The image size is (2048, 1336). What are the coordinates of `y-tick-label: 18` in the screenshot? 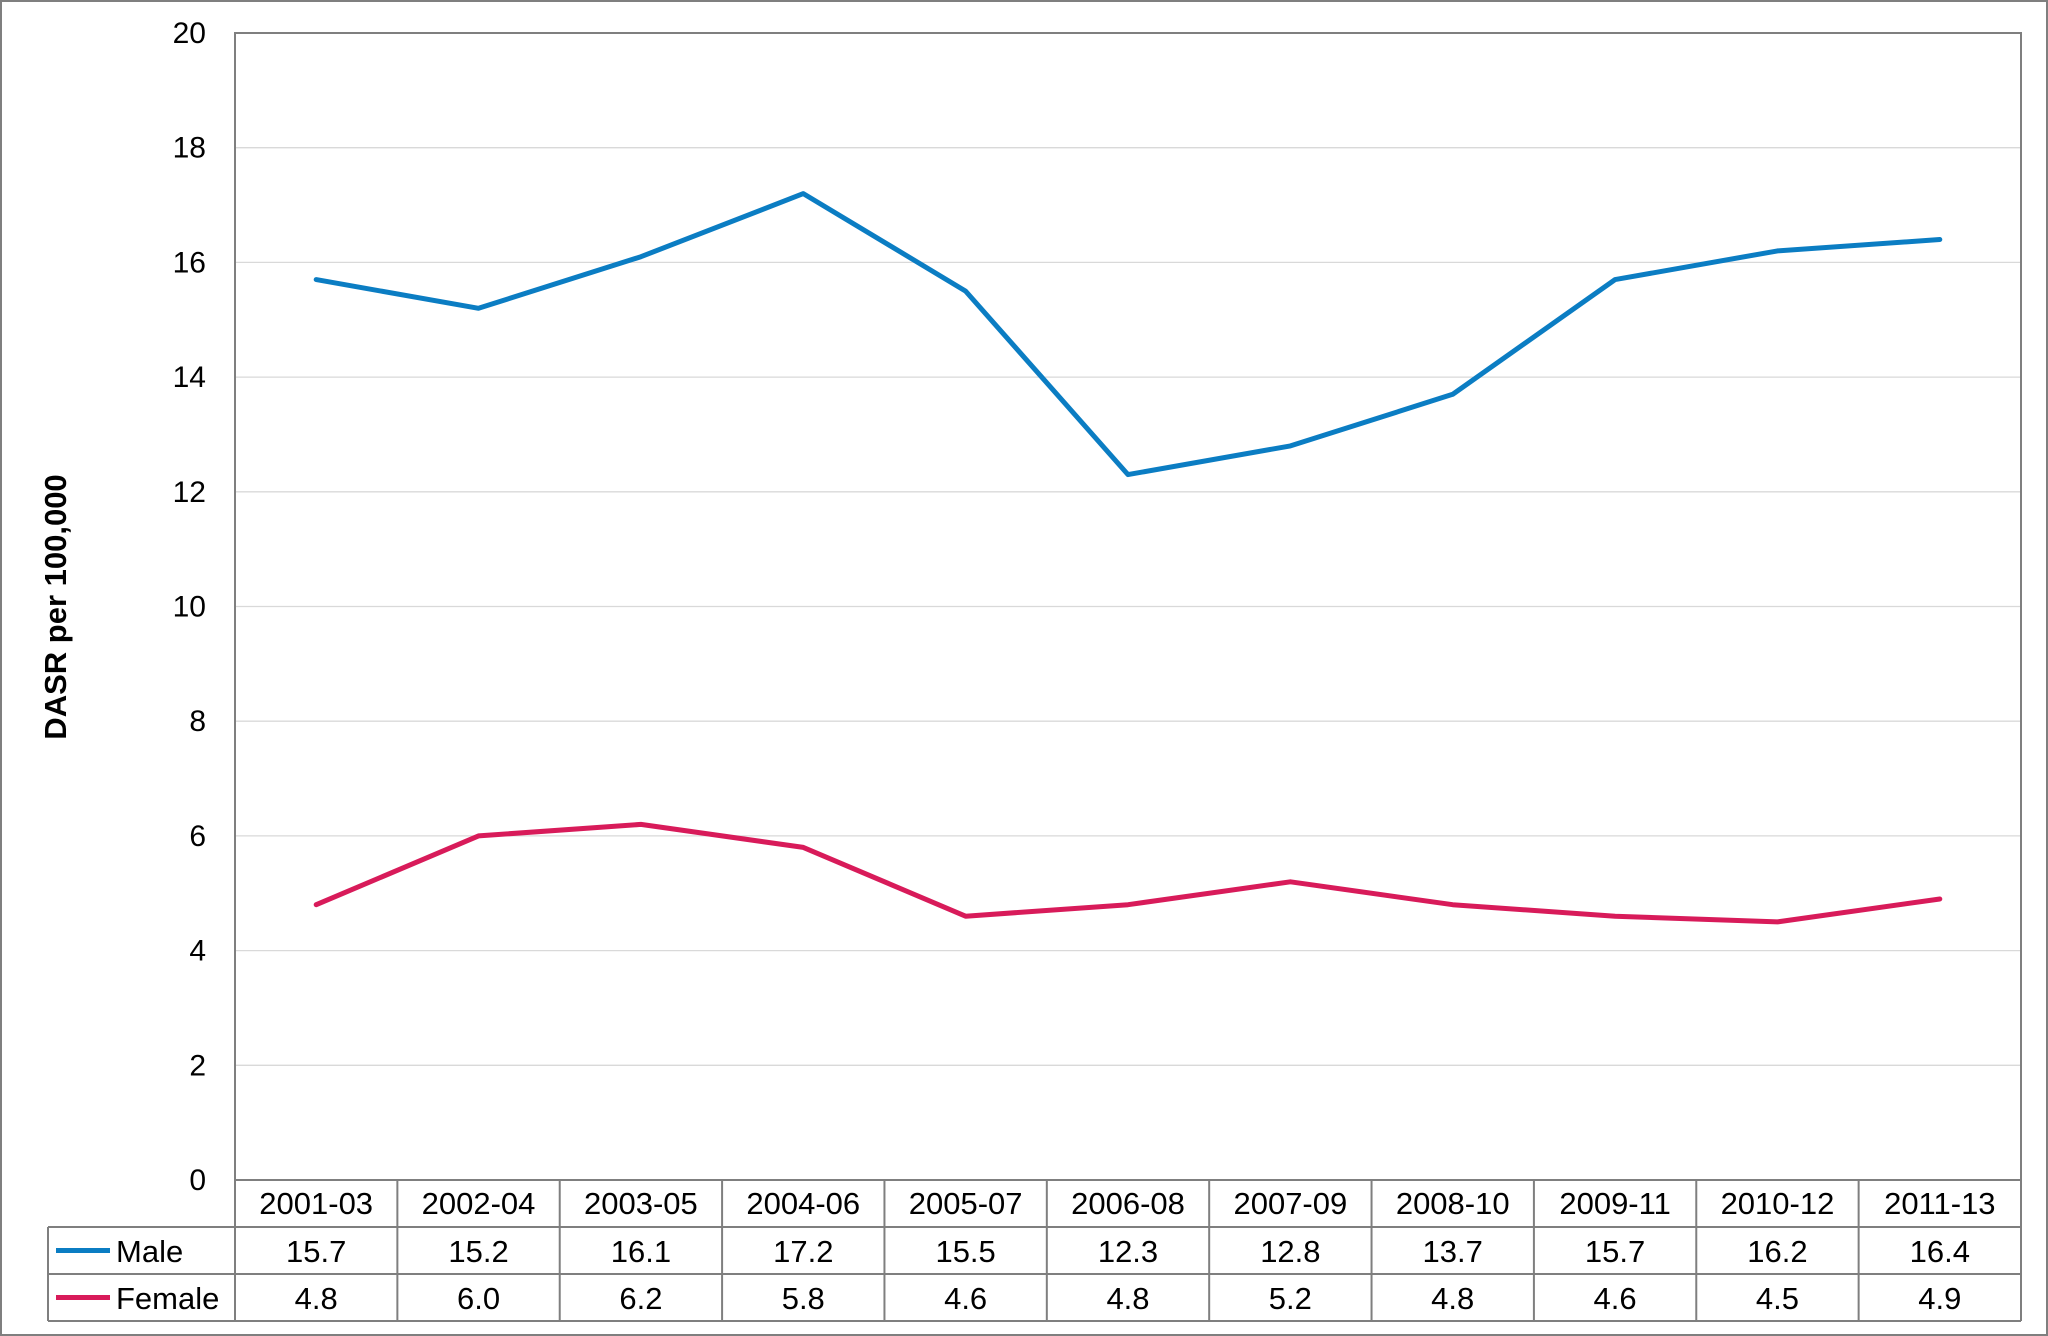 It's located at (189, 148).